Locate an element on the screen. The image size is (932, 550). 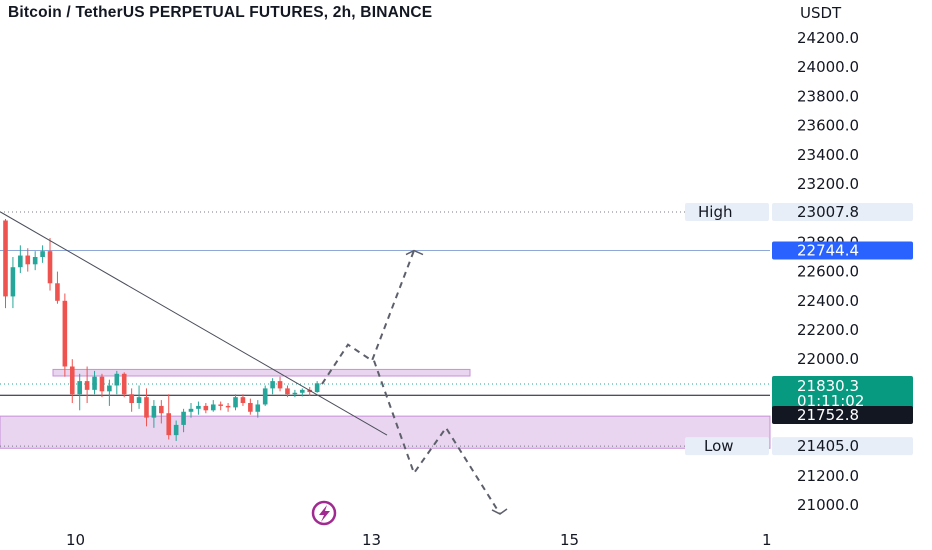
support-zone is located at coordinates (385, 432).